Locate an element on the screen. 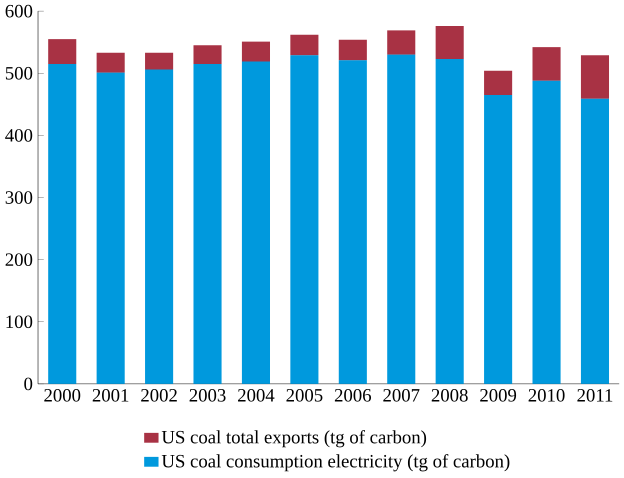 Image resolution: width=624 pixels, height=478 pixels. y-tick-label: 300 is located at coordinates (19, 197).